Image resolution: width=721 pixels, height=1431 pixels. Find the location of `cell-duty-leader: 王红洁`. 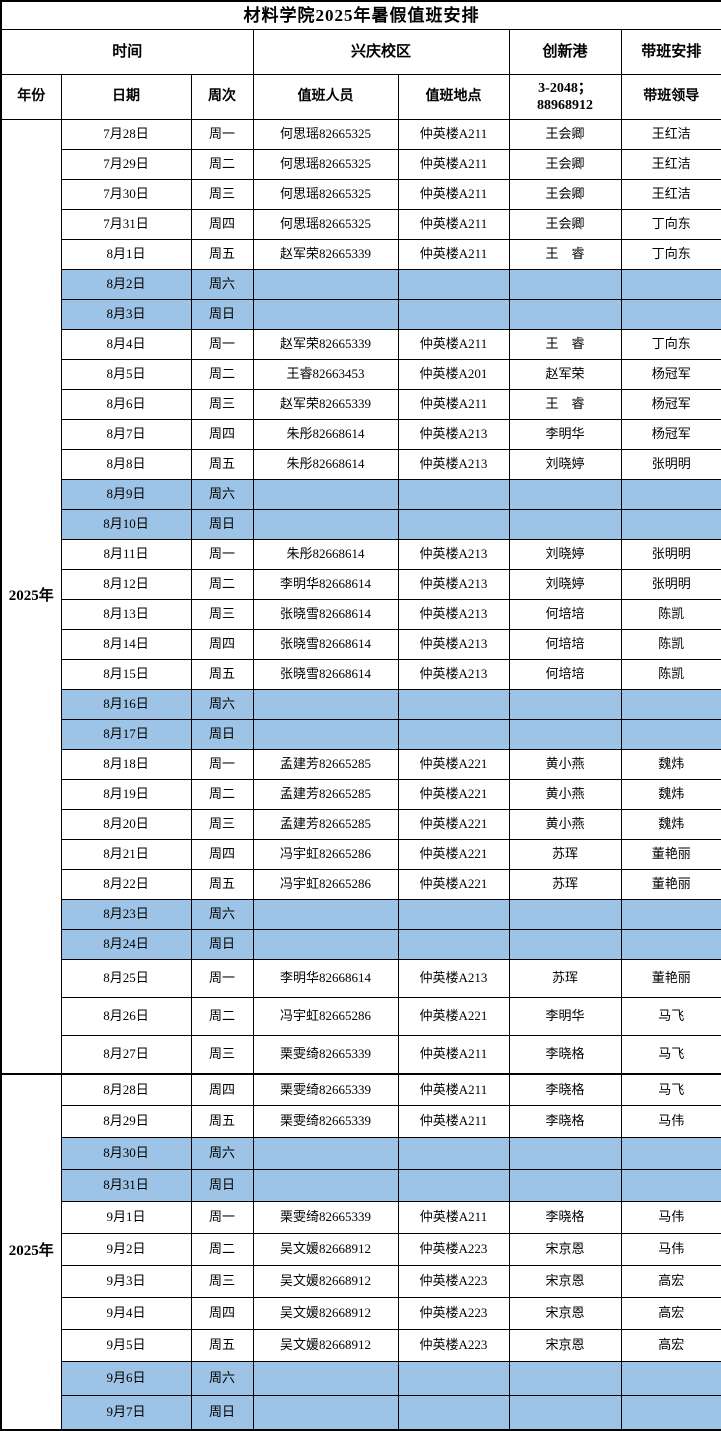

cell-duty-leader: 王红洁 is located at coordinates (670, 134).